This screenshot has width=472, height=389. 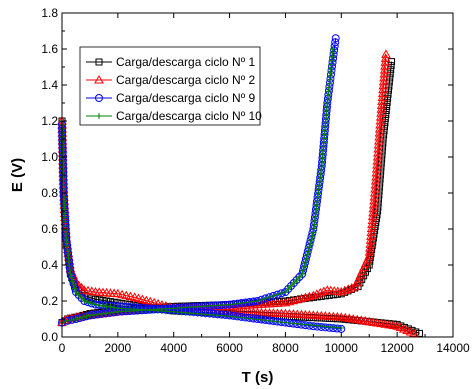 I want to click on y-tick-label: 0.4, so click(x=49, y=265).